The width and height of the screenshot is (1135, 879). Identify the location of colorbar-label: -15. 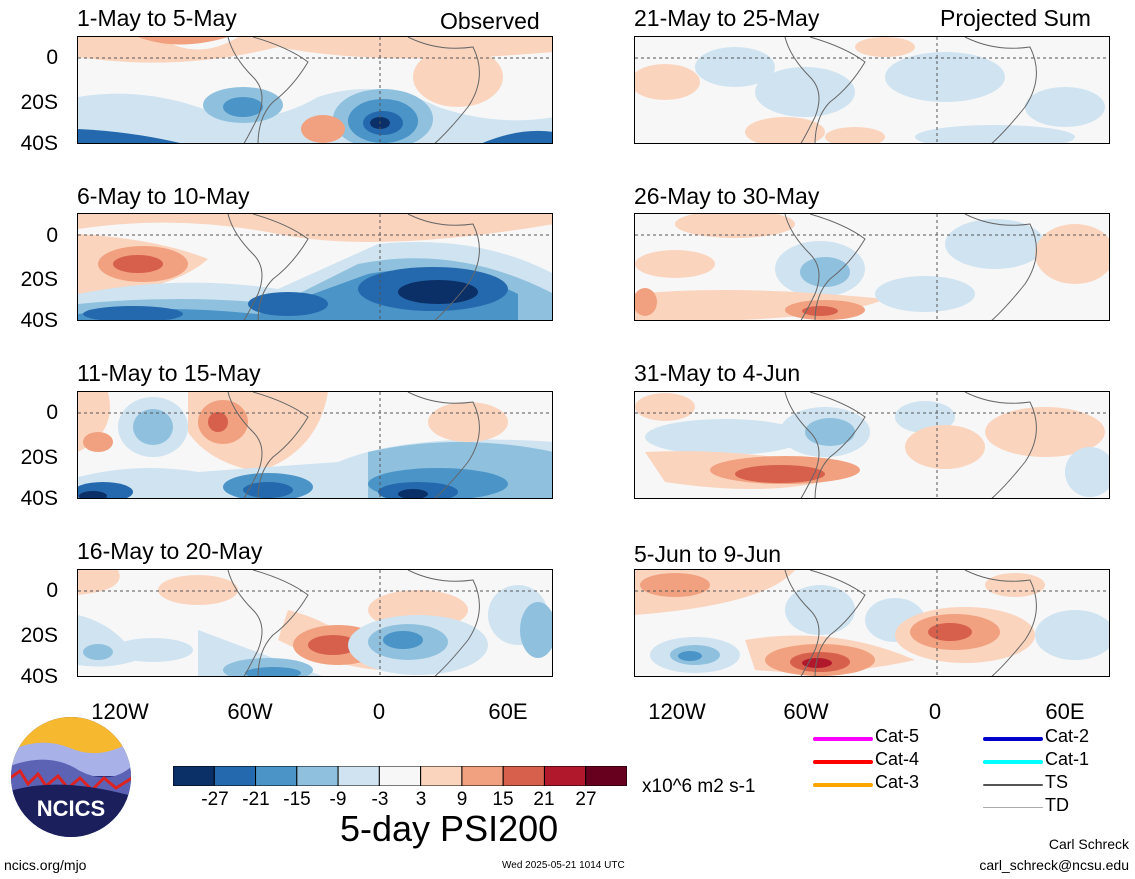
(297, 799).